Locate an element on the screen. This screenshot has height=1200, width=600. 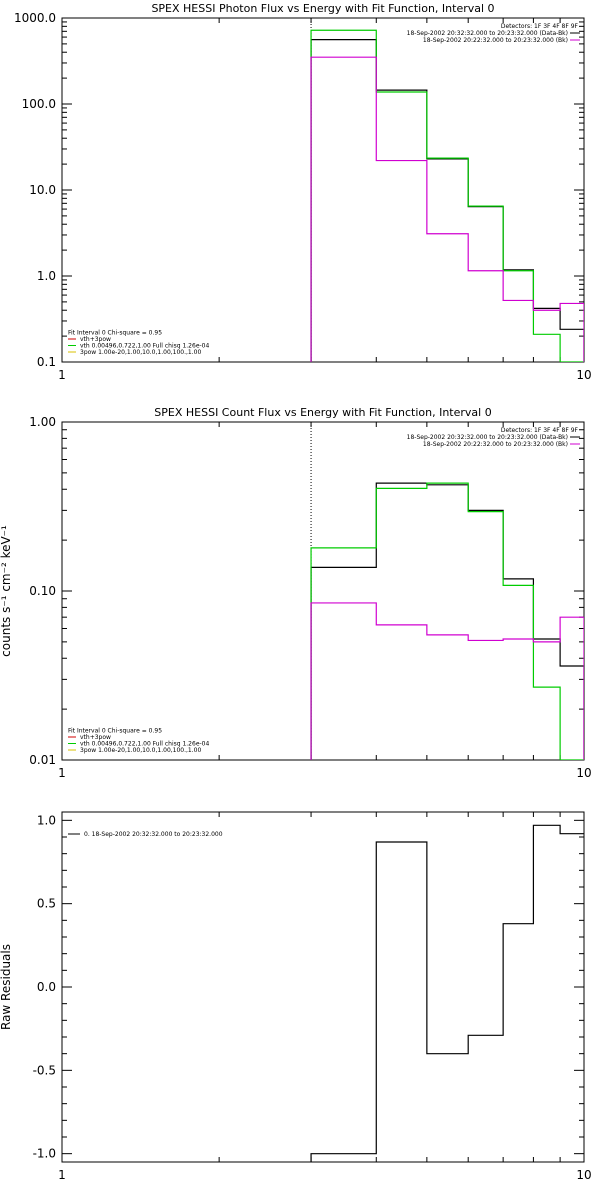
y-tick-label: 0.1 is located at coordinates (46, 362).